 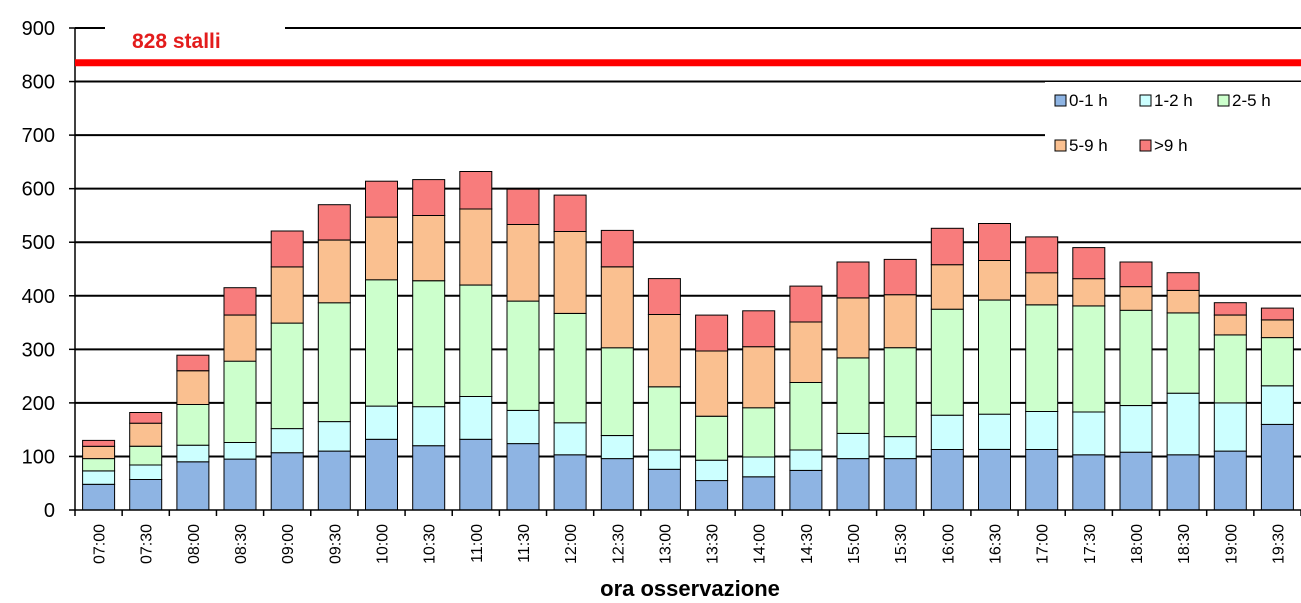 I want to click on x-tick-label: 08:00, so click(x=194, y=544).